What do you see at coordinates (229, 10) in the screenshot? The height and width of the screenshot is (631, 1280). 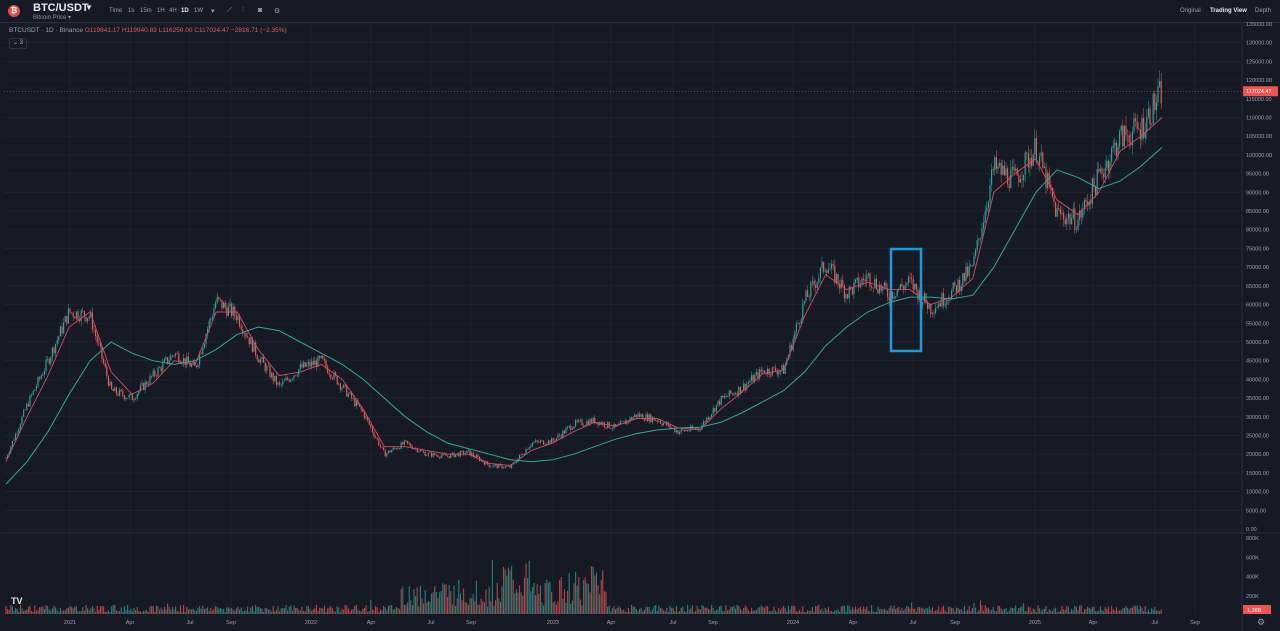 I see `indicators-icon: ⟋` at bounding box center [229, 10].